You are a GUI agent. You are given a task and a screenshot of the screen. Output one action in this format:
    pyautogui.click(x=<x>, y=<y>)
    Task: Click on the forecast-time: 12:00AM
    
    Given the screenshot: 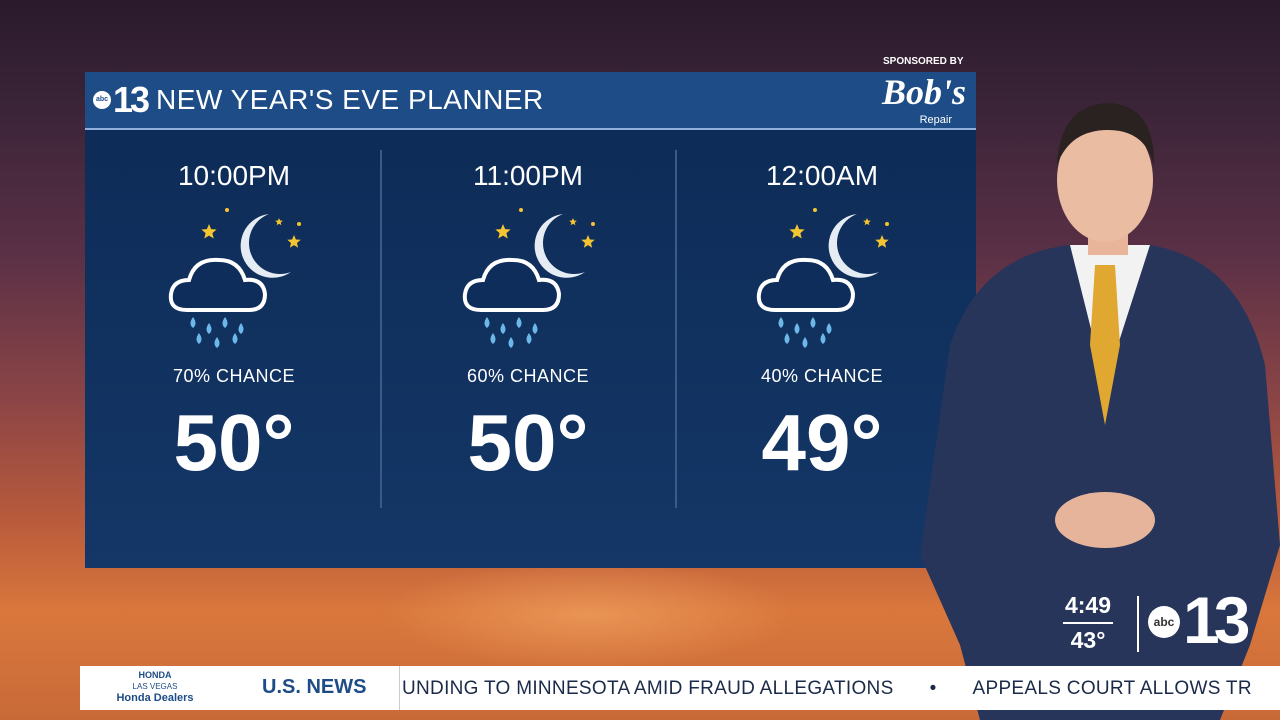 What is the action you would take?
    pyautogui.click(x=822, y=175)
    